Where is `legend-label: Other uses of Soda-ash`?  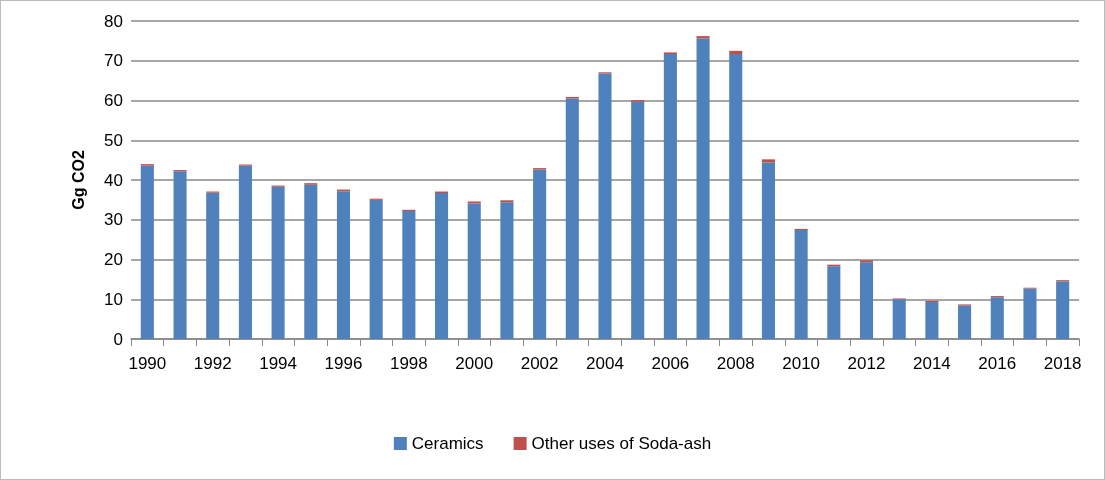
legend-label: Other uses of Soda-ash is located at coordinates (621, 443).